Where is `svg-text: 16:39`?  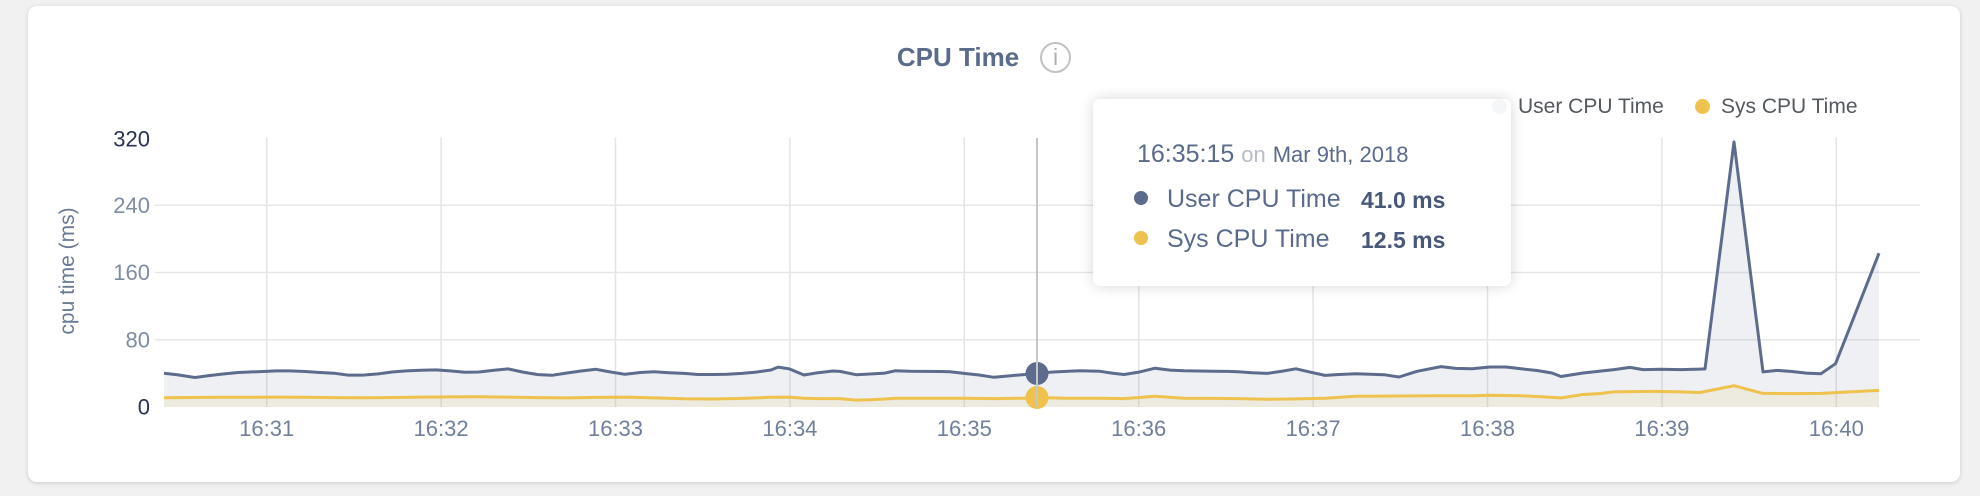 svg-text: 16:39 is located at coordinates (1661, 428).